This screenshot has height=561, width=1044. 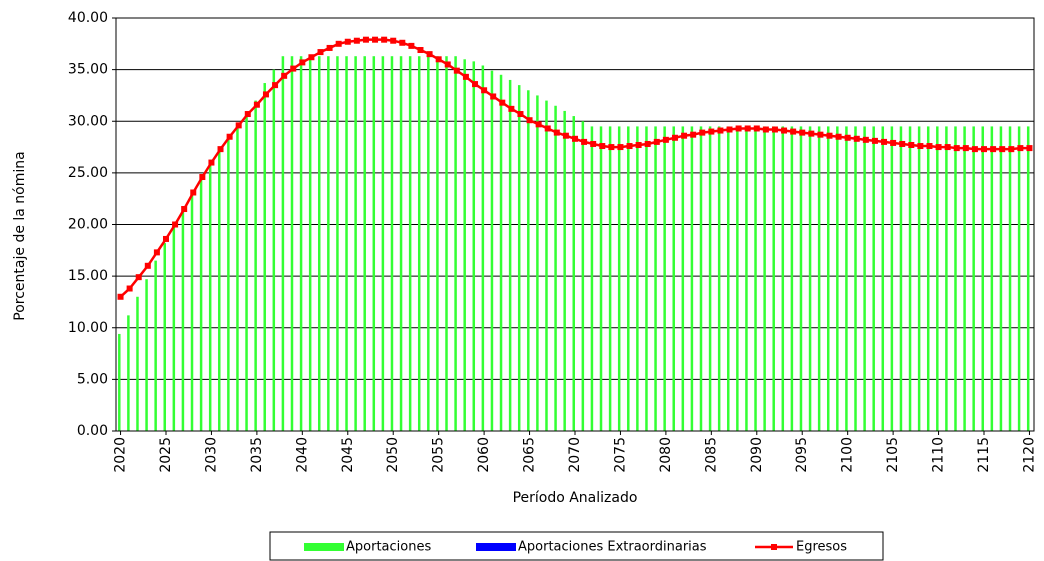 I want to click on y-tick-label: 25.00, so click(x=88, y=173).